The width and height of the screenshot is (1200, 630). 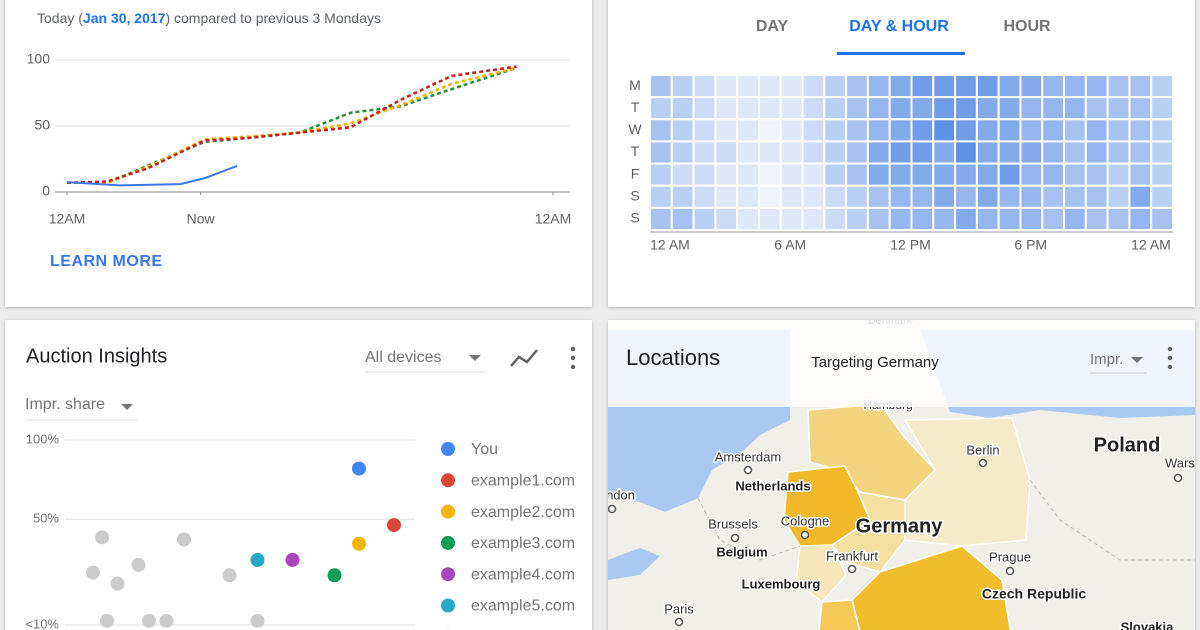 I want to click on series-line, so click(x=292, y=125).